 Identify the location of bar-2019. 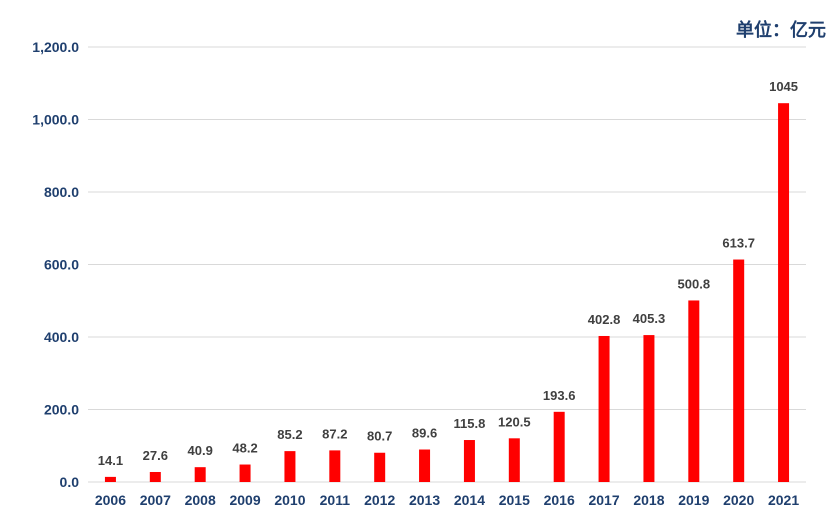
(694, 391).